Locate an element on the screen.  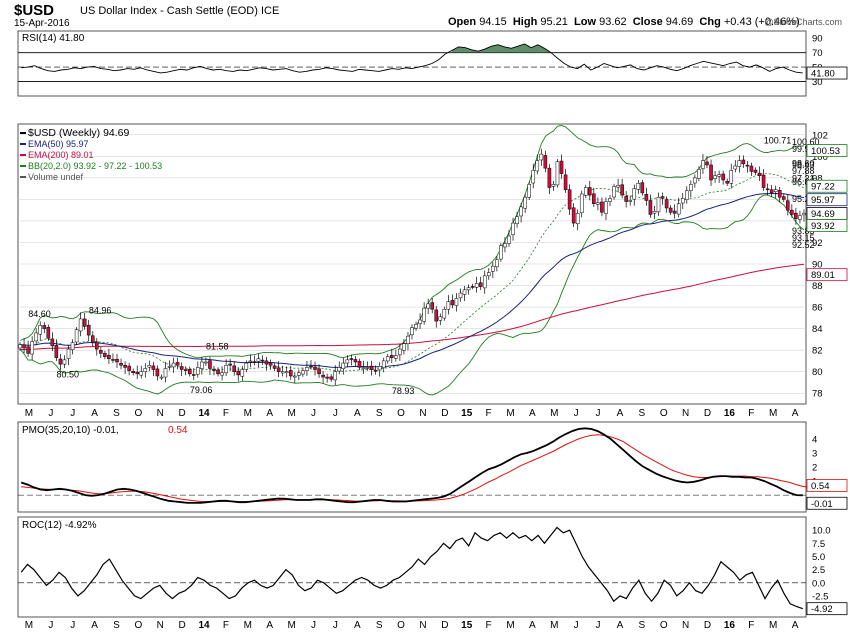
rsi-line is located at coordinates (412, 58).